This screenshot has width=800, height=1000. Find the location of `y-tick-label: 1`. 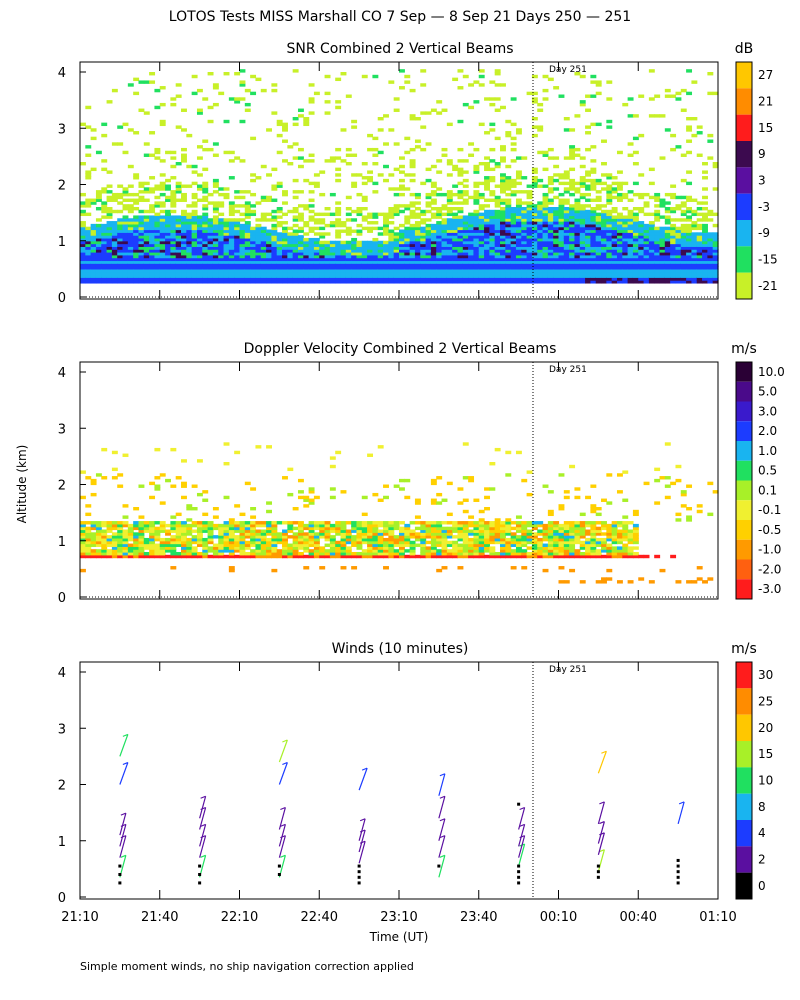

y-tick-label: 1 is located at coordinates (62, 242).